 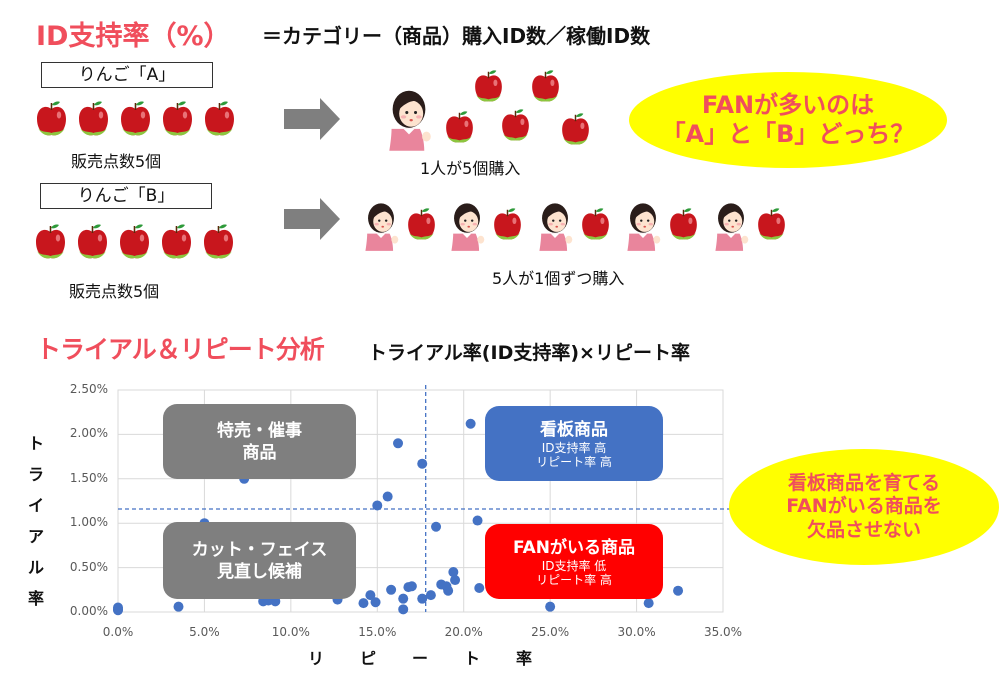 What do you see at coordinates (88, 522) in the screenshot?
I see `y-tick-label: 1.00%` at bounding box center [88, 522].